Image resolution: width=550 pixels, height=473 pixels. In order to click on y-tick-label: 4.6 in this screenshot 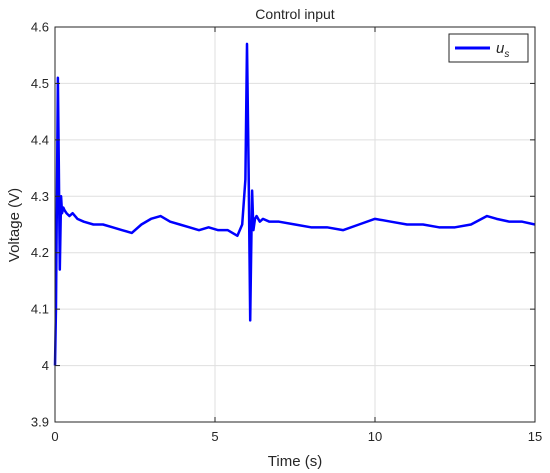, I will do `click(40, 27)`.